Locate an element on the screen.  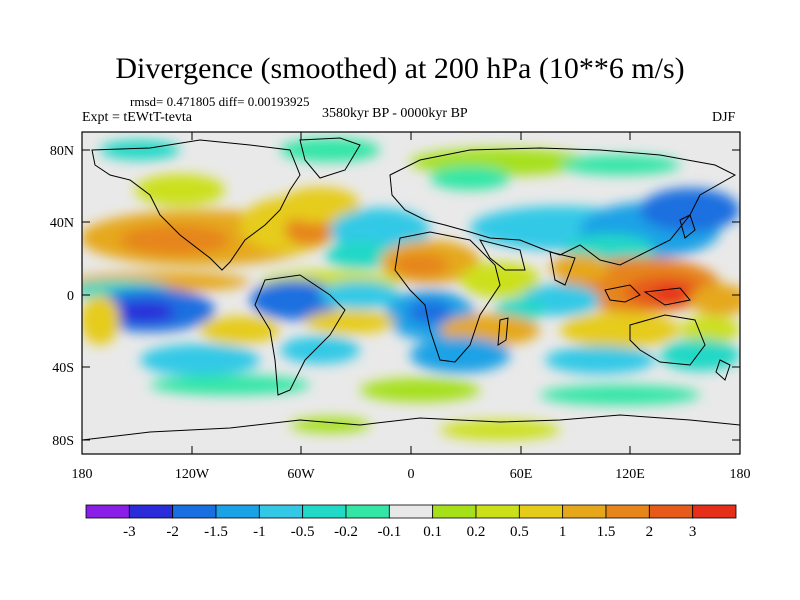
colorbar-label: -3 is located at coordinates (129, 532).